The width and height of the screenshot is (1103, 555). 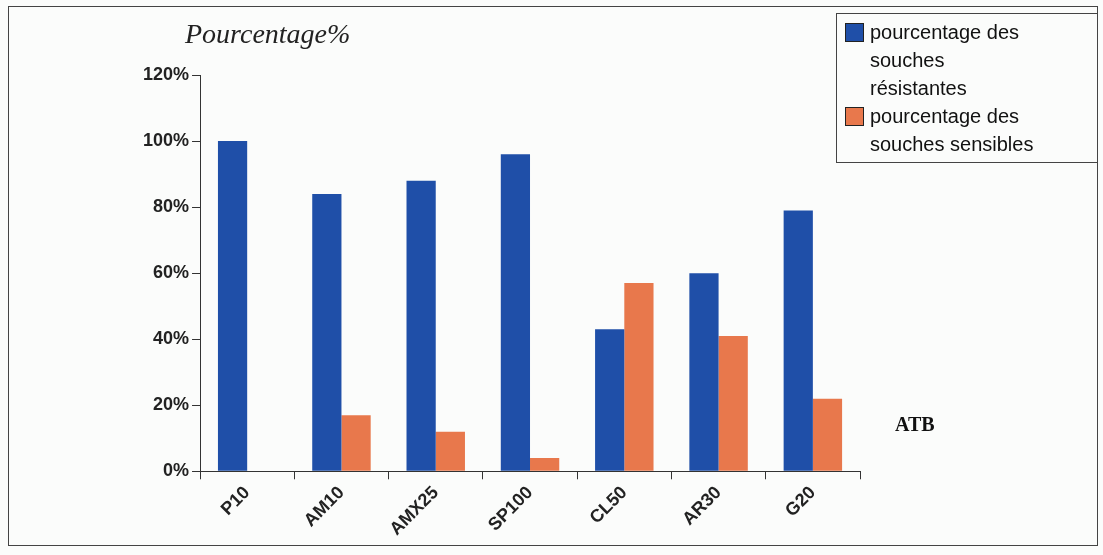 What do you see at coordinates (171, 338) in the screenshot?
I see `y-tick-label: 40%` at bounding box center [171, 338].